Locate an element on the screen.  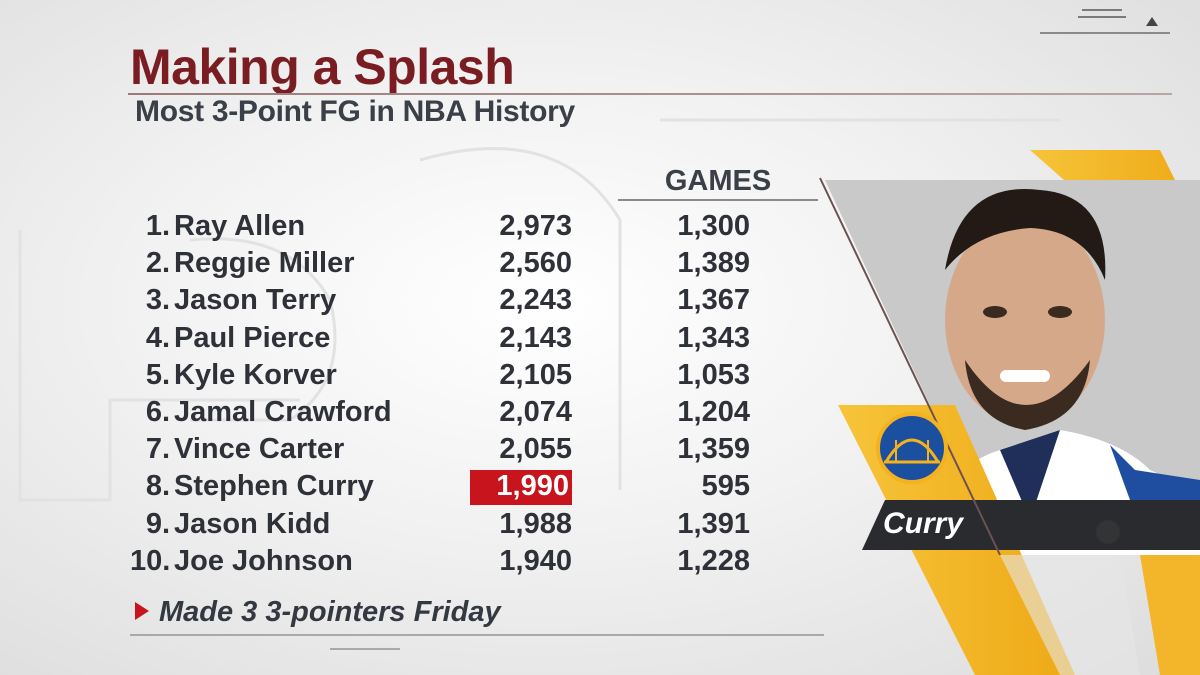
team-logo-icon is located at coordinates (912, 448).